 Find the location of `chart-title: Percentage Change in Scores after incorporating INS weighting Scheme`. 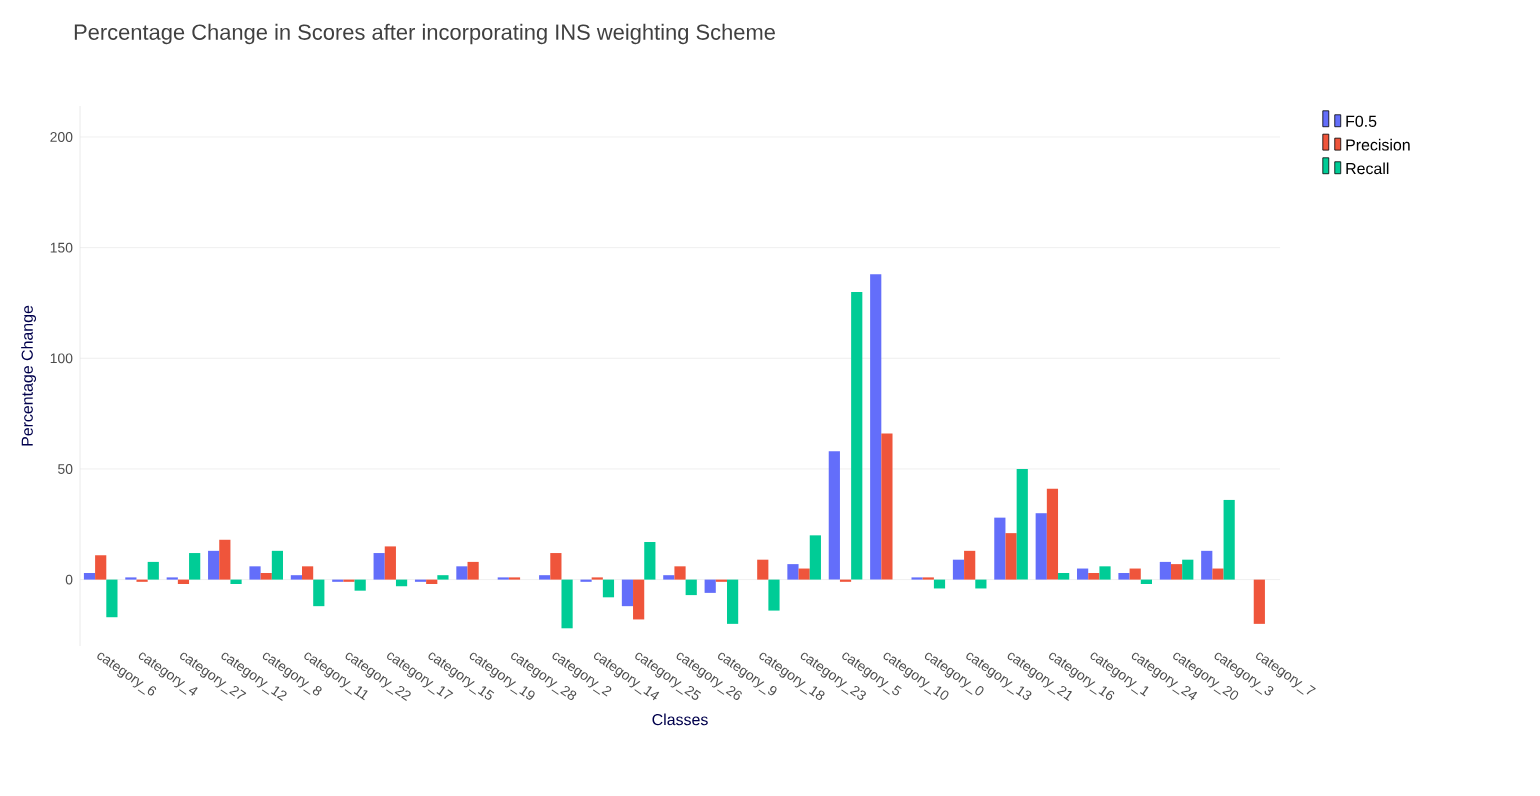

chart-title: Percentage Change in Scores after incorporating INS weighting Scheme is located at coordinates (424, 34).